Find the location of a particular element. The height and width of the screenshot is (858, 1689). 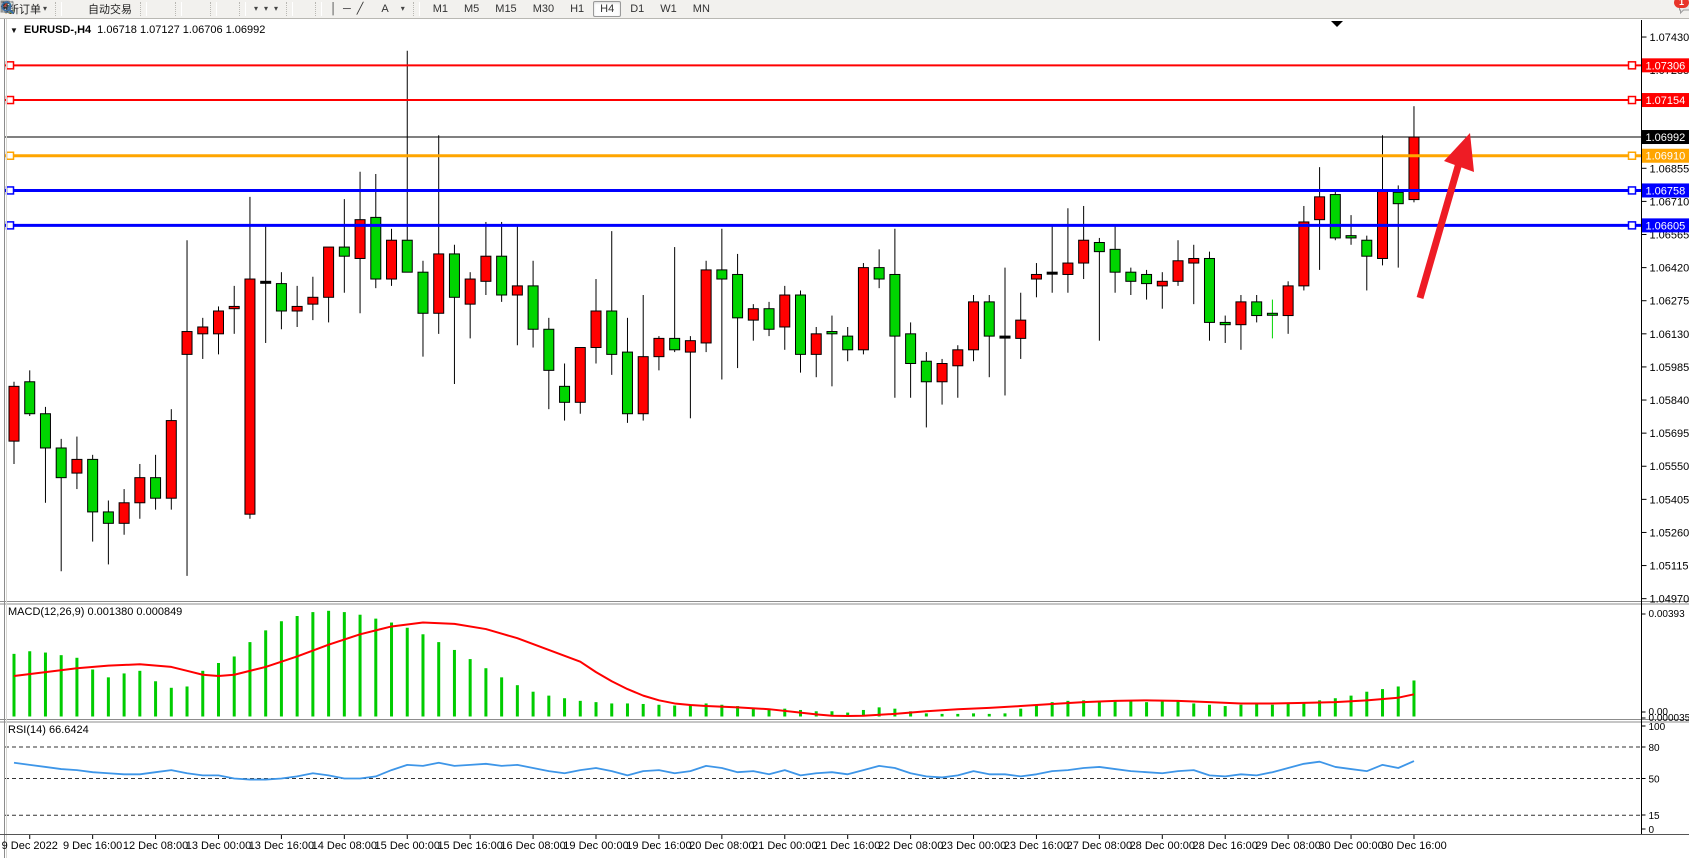

period-caret-icon: ▾ is located at coordinates (266, 8).